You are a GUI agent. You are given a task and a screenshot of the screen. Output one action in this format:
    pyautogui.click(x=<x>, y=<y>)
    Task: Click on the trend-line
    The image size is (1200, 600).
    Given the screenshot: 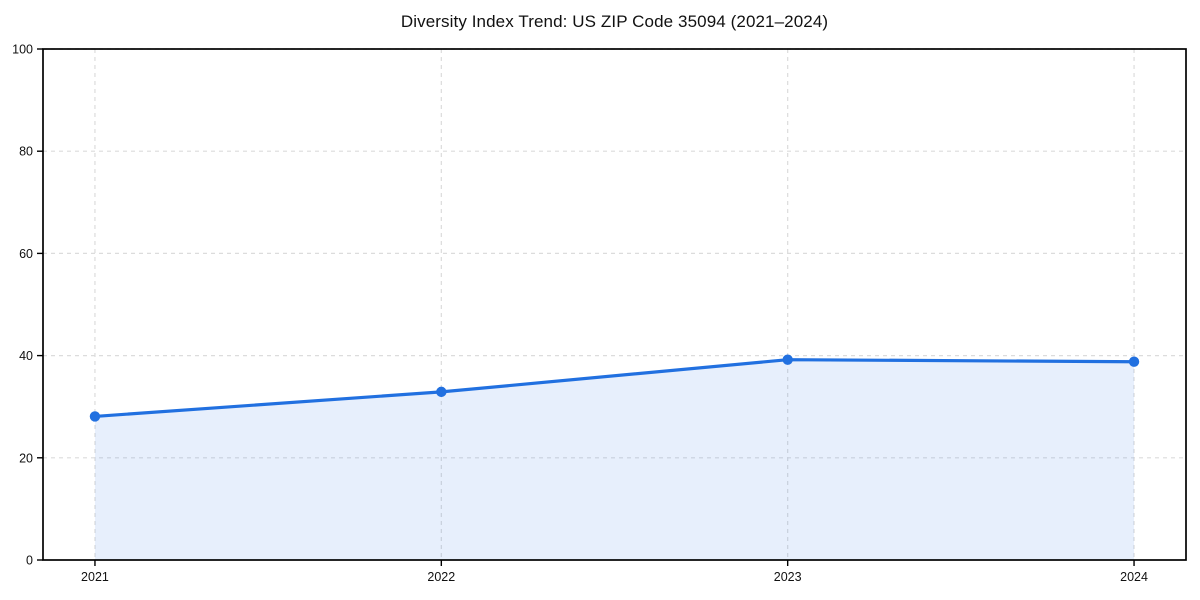 What is the action you would take?
    pyautogui.click(x=614, y=388)
    